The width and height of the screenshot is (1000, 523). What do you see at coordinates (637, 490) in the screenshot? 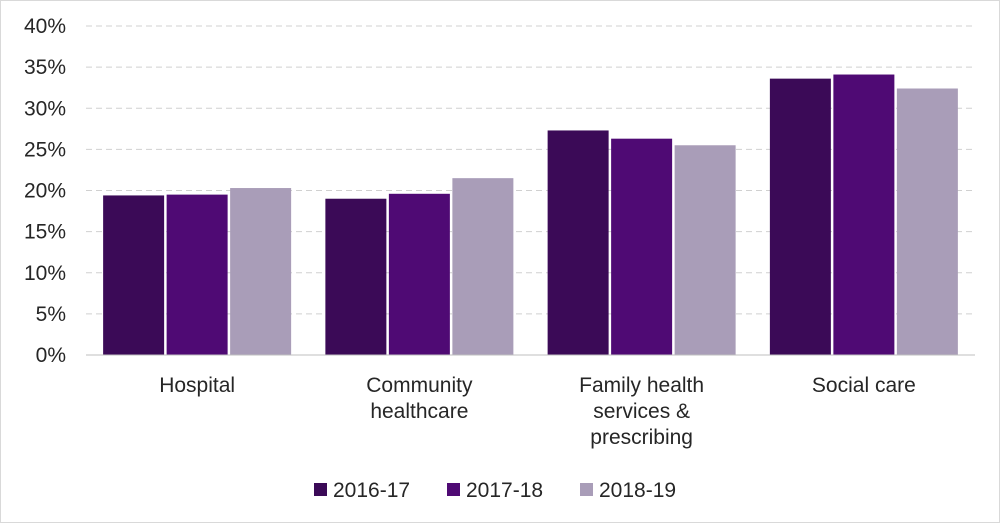
I see `legend-label: 2018-19` at bounding box center [637, 490].